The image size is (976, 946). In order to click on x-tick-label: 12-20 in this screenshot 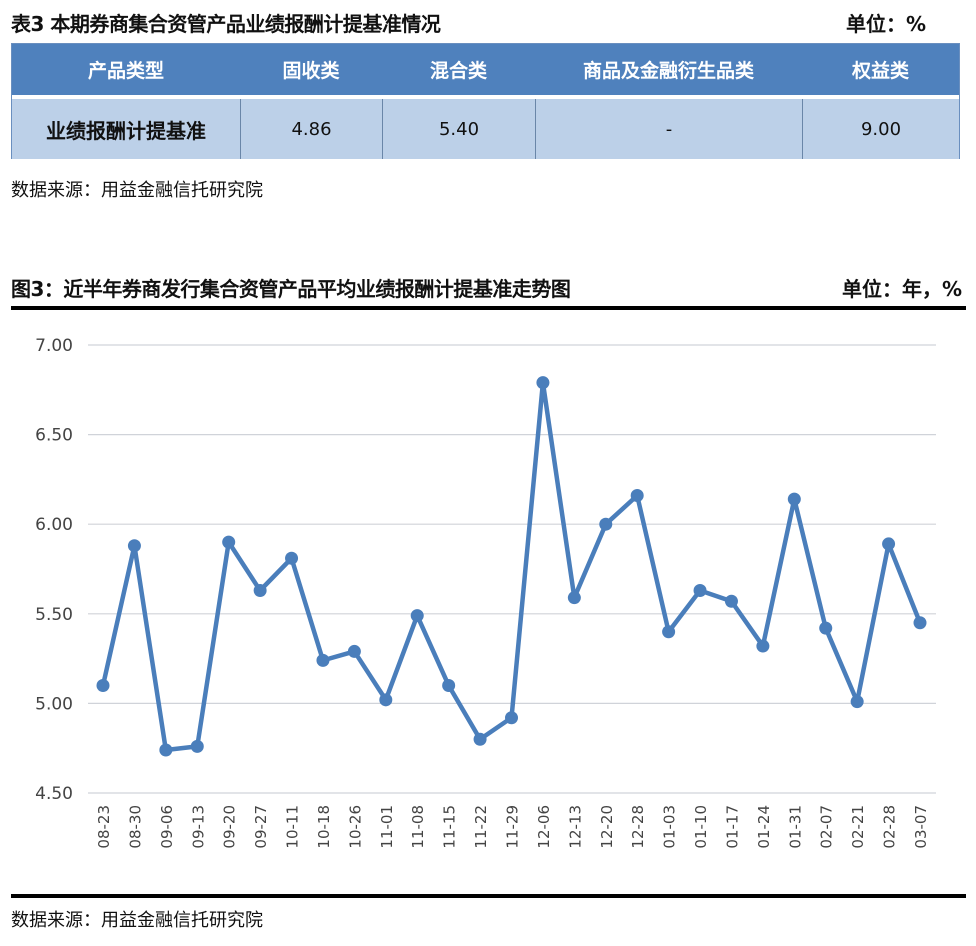, I will do `click(607, 827)`.